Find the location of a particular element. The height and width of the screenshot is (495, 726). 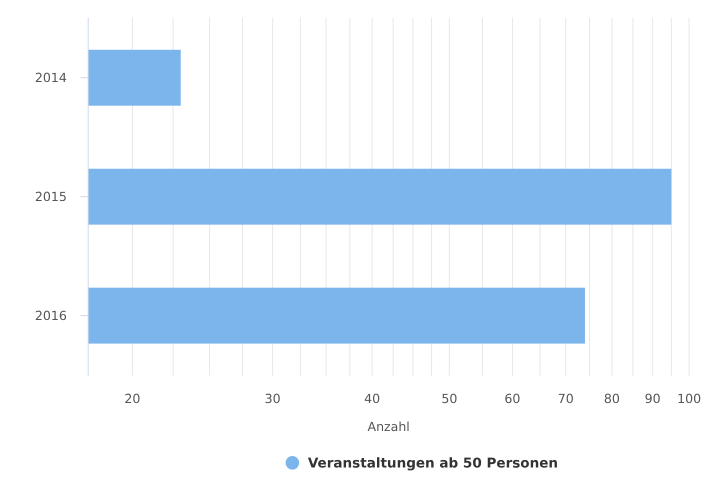

x-tick-label: 40 is located at coordinates (372, 398).